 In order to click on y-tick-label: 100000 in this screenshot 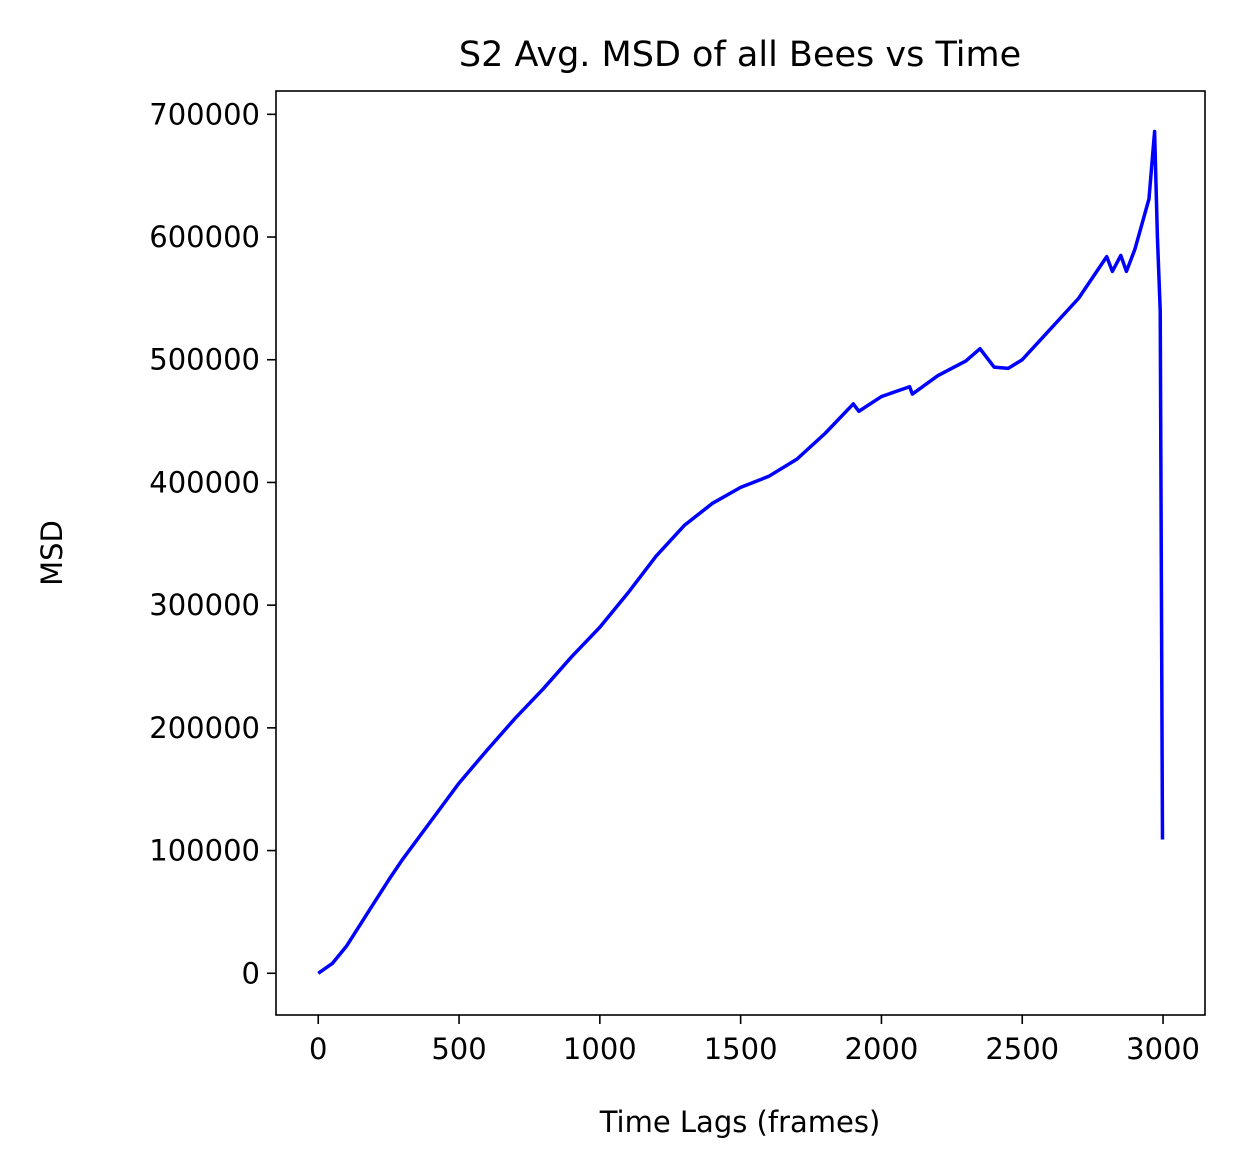, I will do `click(204, 851)`.